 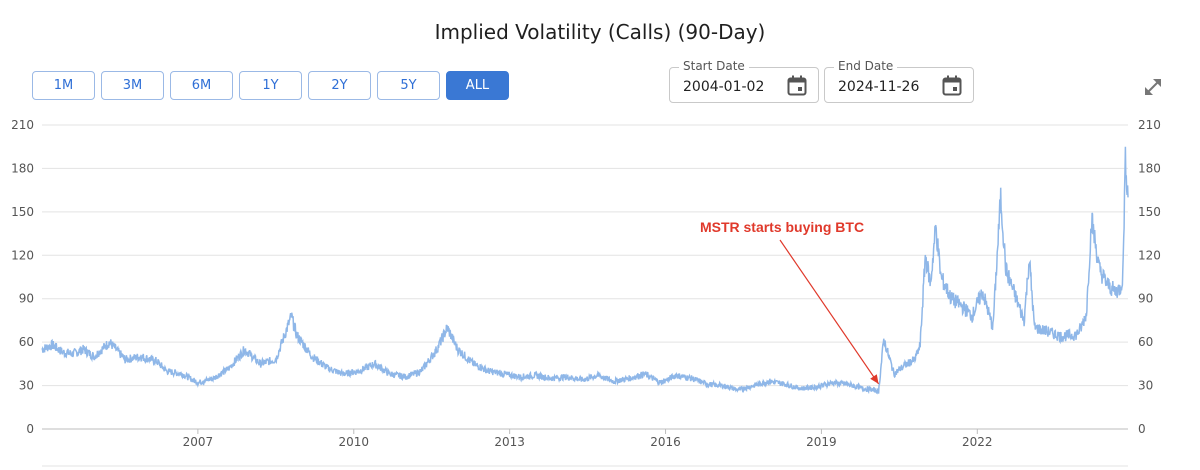 I want to click on range-6m-button: 6M, so click(x=201, y=85).